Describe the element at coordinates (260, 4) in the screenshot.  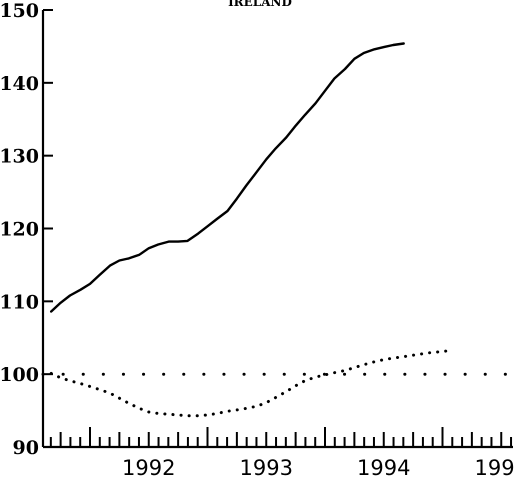
I see `chart-title: IRELAND` at that location.